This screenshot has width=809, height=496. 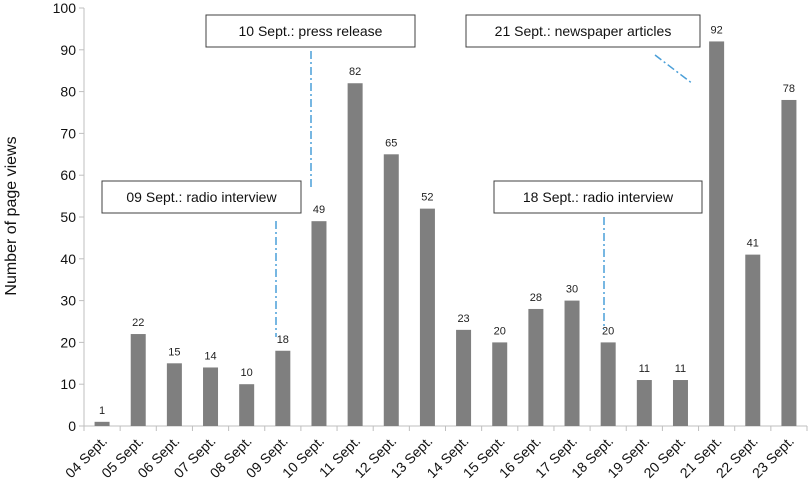 I want to click on annotation-text: 09 Sept.: radio interview, so click(x=201, y=197).